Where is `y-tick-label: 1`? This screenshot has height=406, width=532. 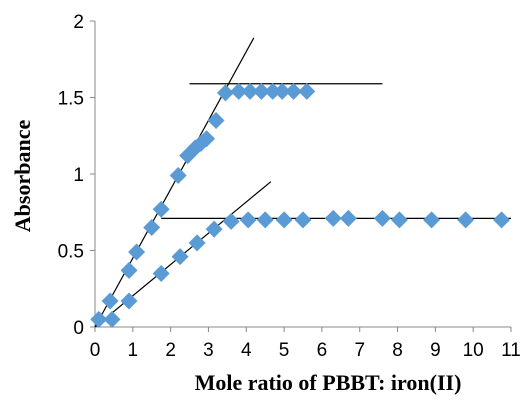
y-tick-label: 1 is located at coordinates (78, 175).